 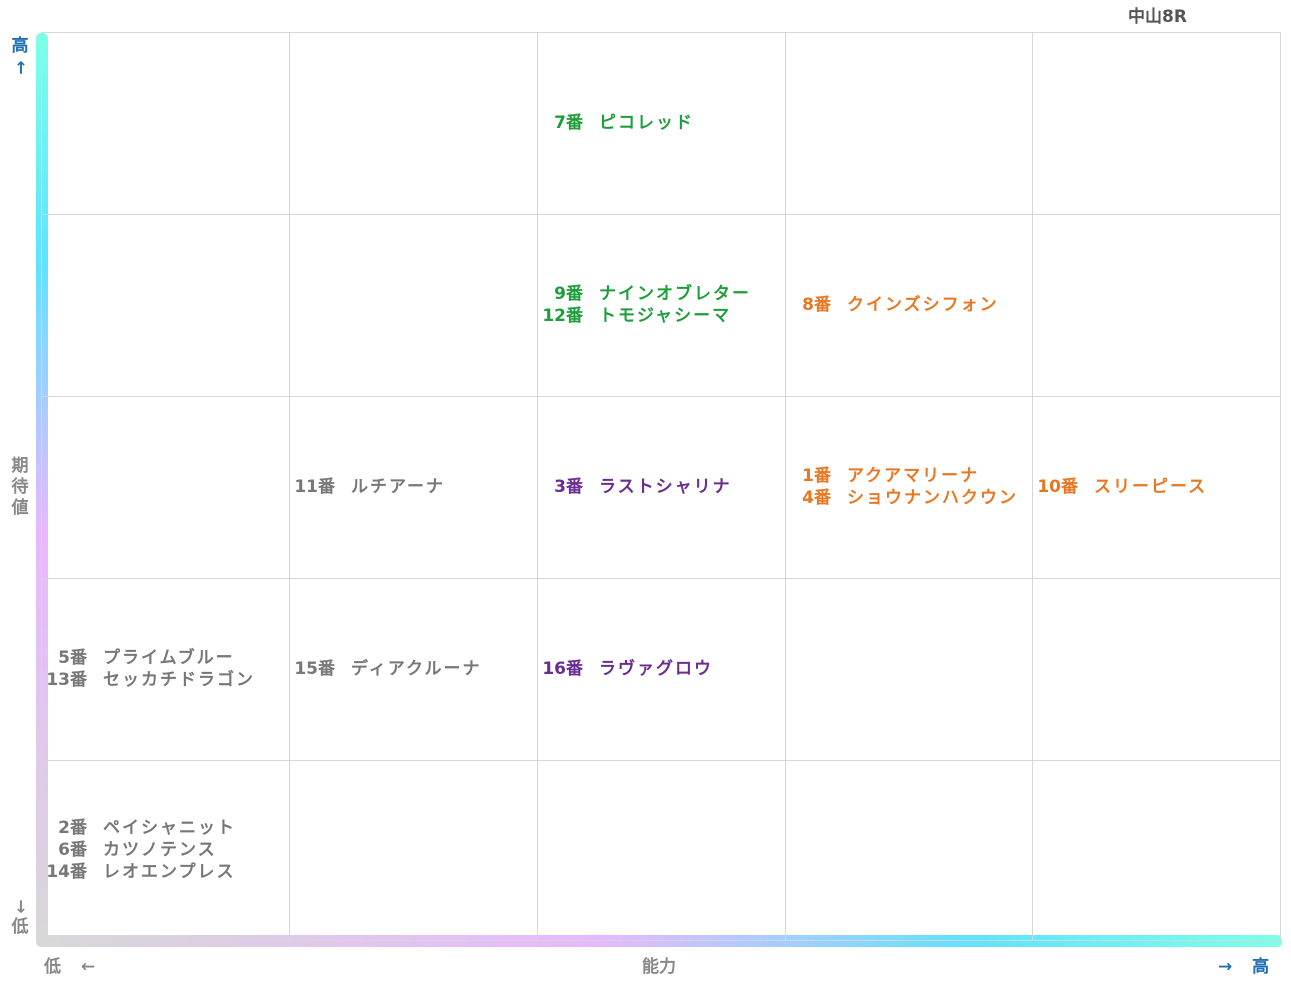 I want to click on horse-name: ペイシャニット, so click(x=169, y=828).